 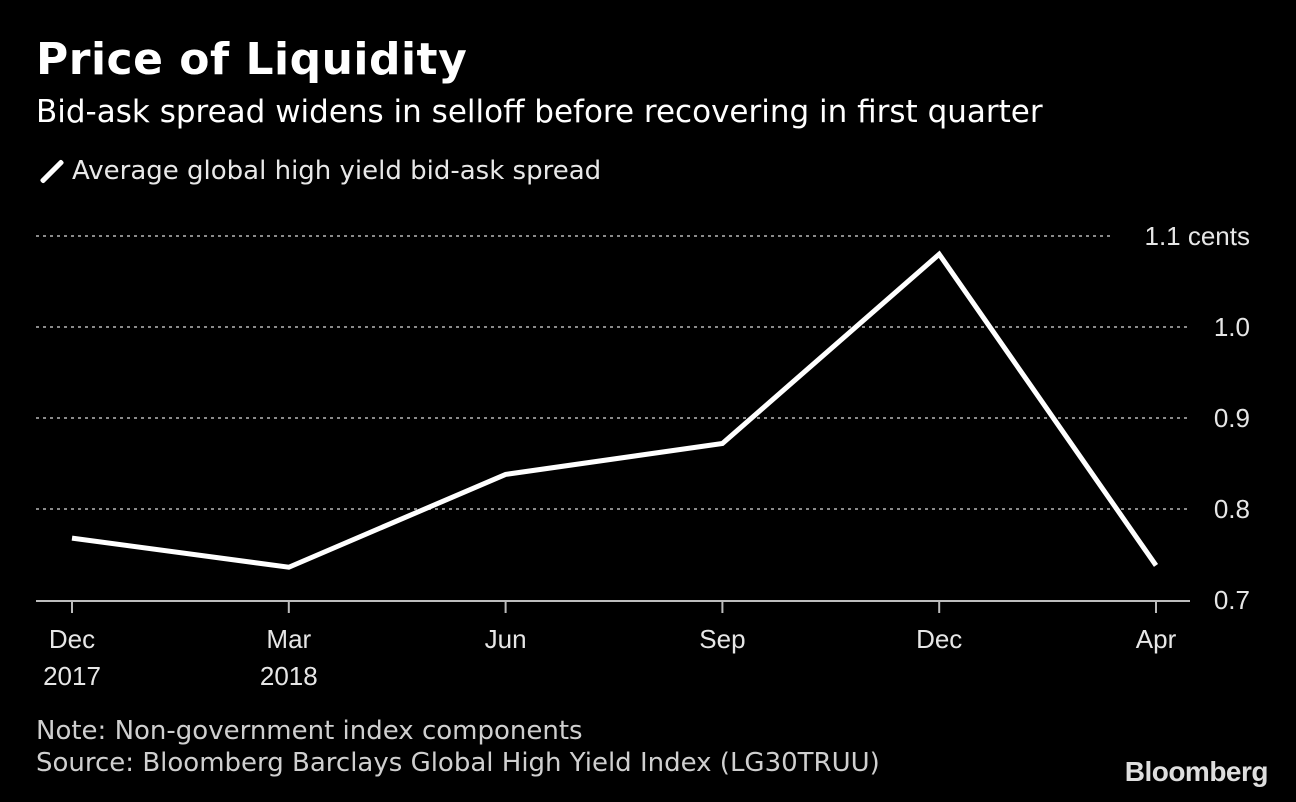 What do you see at coordinates (722, 639) in the screenshot?
I see `x-tick-label: Sep` at bounding box center [722, 639].